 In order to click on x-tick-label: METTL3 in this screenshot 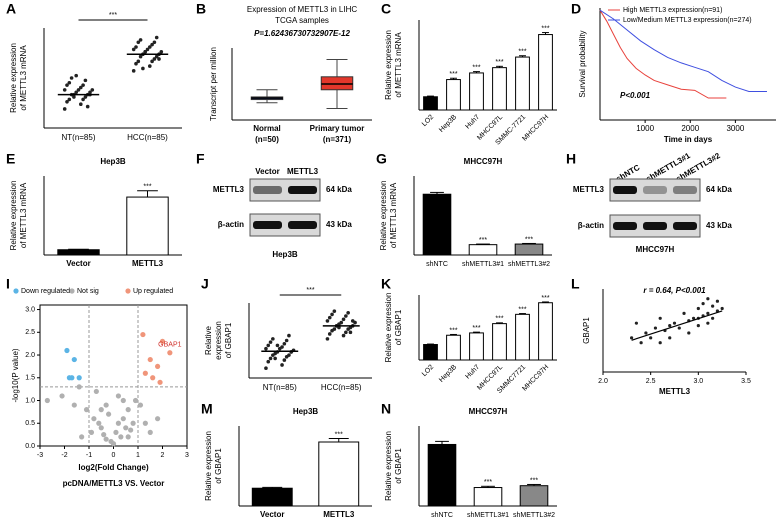, I will do `click(339, 514)`.